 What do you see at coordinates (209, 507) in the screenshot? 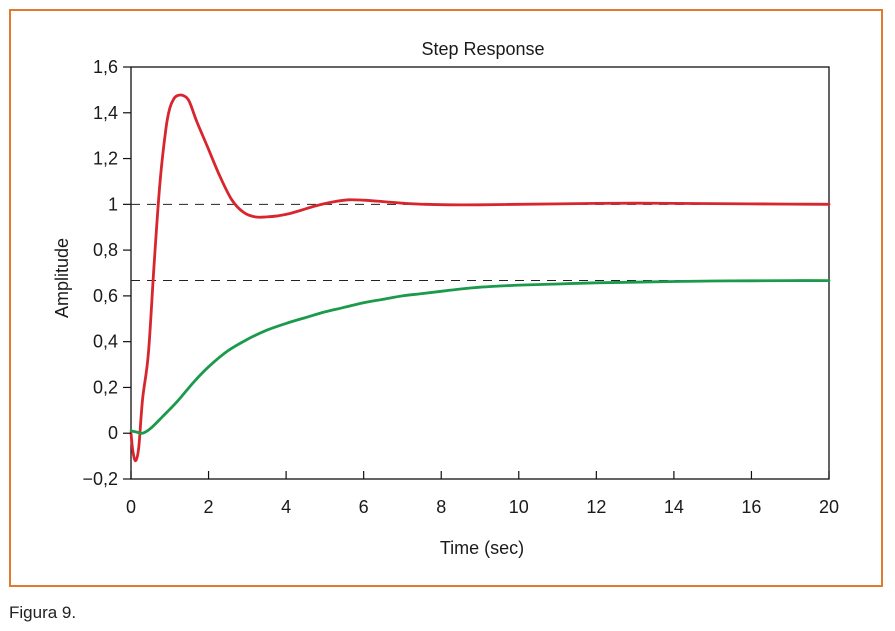
I see `x-tick-label: 2` at bounding box center [209, 507].